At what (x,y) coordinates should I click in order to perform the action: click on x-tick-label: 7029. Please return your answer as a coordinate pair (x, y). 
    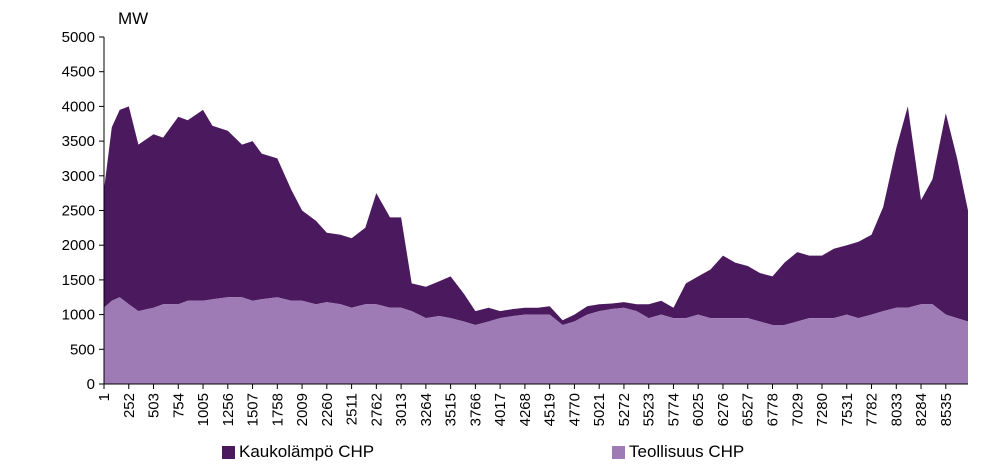
    Looking at the image, I should click on (797, 409).